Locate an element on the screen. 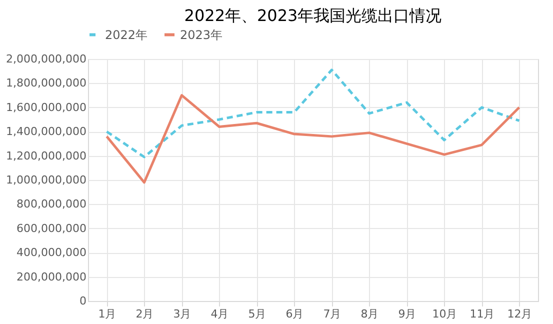 This screenshot has width=553, height=324. y-tick-label: 400,000,000 is located at coordinates (51, 253).